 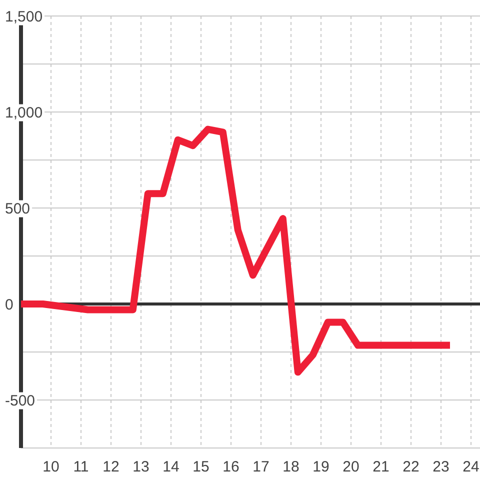 I want to click on x-tick-label: 18, so click(x=291, y=467).